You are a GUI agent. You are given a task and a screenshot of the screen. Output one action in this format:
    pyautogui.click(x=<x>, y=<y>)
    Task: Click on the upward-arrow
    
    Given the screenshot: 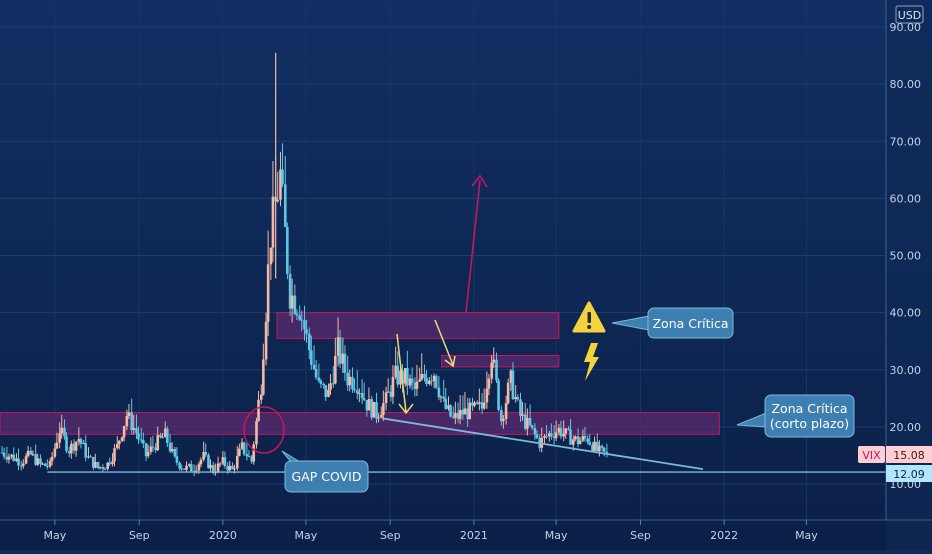 What is the action you would take?
    pyautogui.click(x=473, y=246)
    